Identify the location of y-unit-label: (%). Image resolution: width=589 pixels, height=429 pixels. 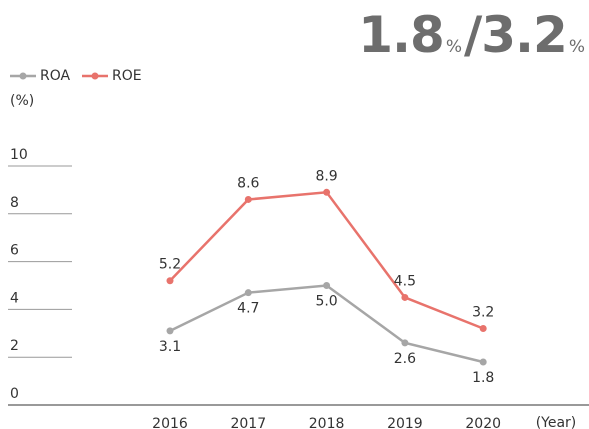
(22, 101).